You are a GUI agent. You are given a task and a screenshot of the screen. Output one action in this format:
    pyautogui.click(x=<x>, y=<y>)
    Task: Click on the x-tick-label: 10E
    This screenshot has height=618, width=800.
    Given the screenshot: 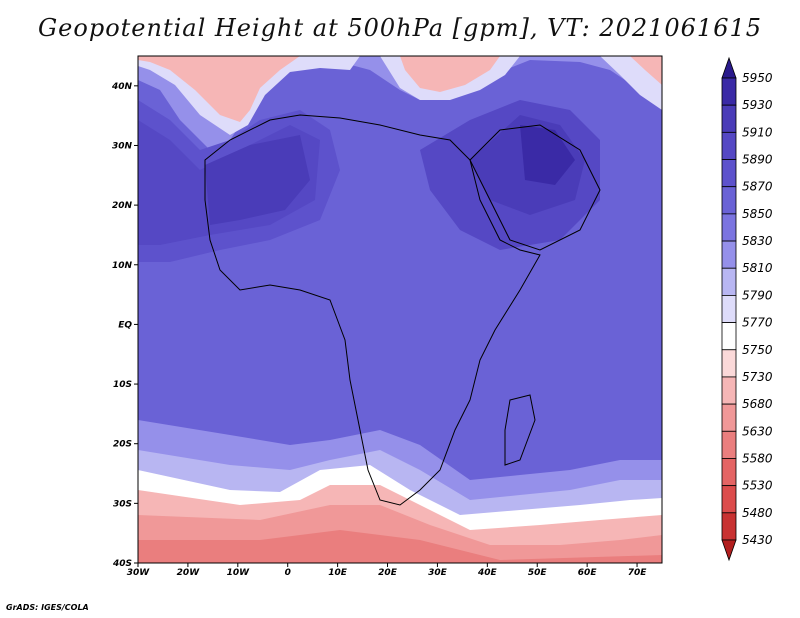 What is the action you would take?
    pyautogui.click(x=338, y=573)
    